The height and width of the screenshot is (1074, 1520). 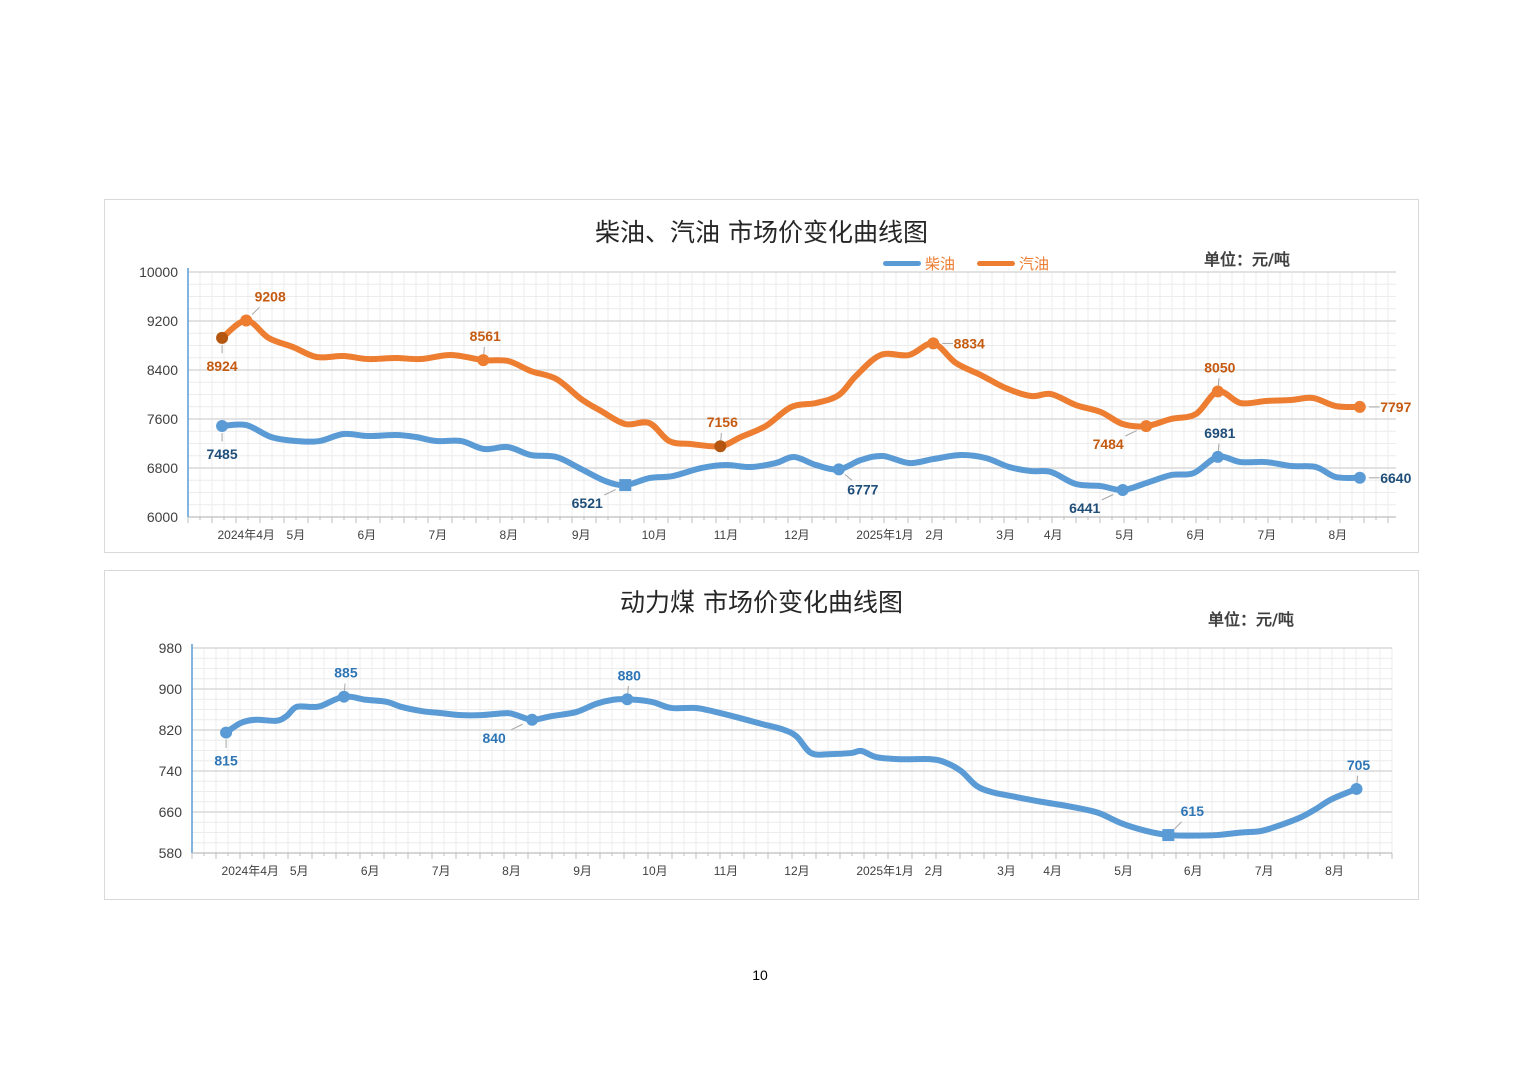 I want to click on data-label: 6521, so click(x=587, y=503).